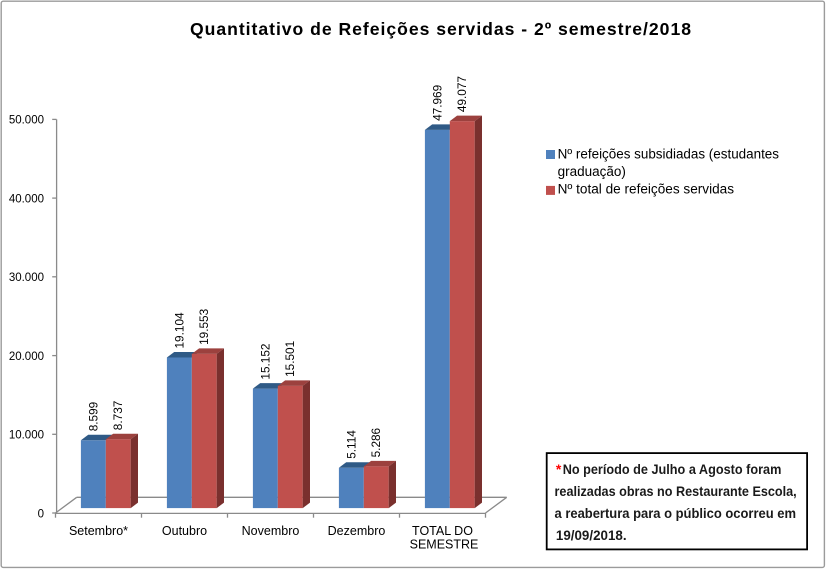 The width and height of the screenshot is (826, 569). I want to click on svg-text: 5.114, so click(351, 444).